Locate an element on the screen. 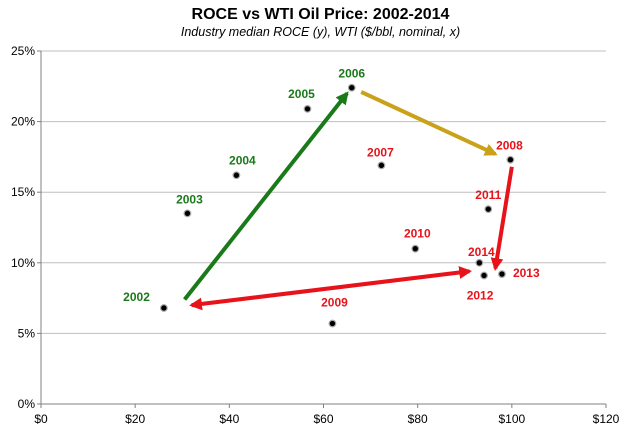  data-point-2013 is located at coordinates (502, 274).